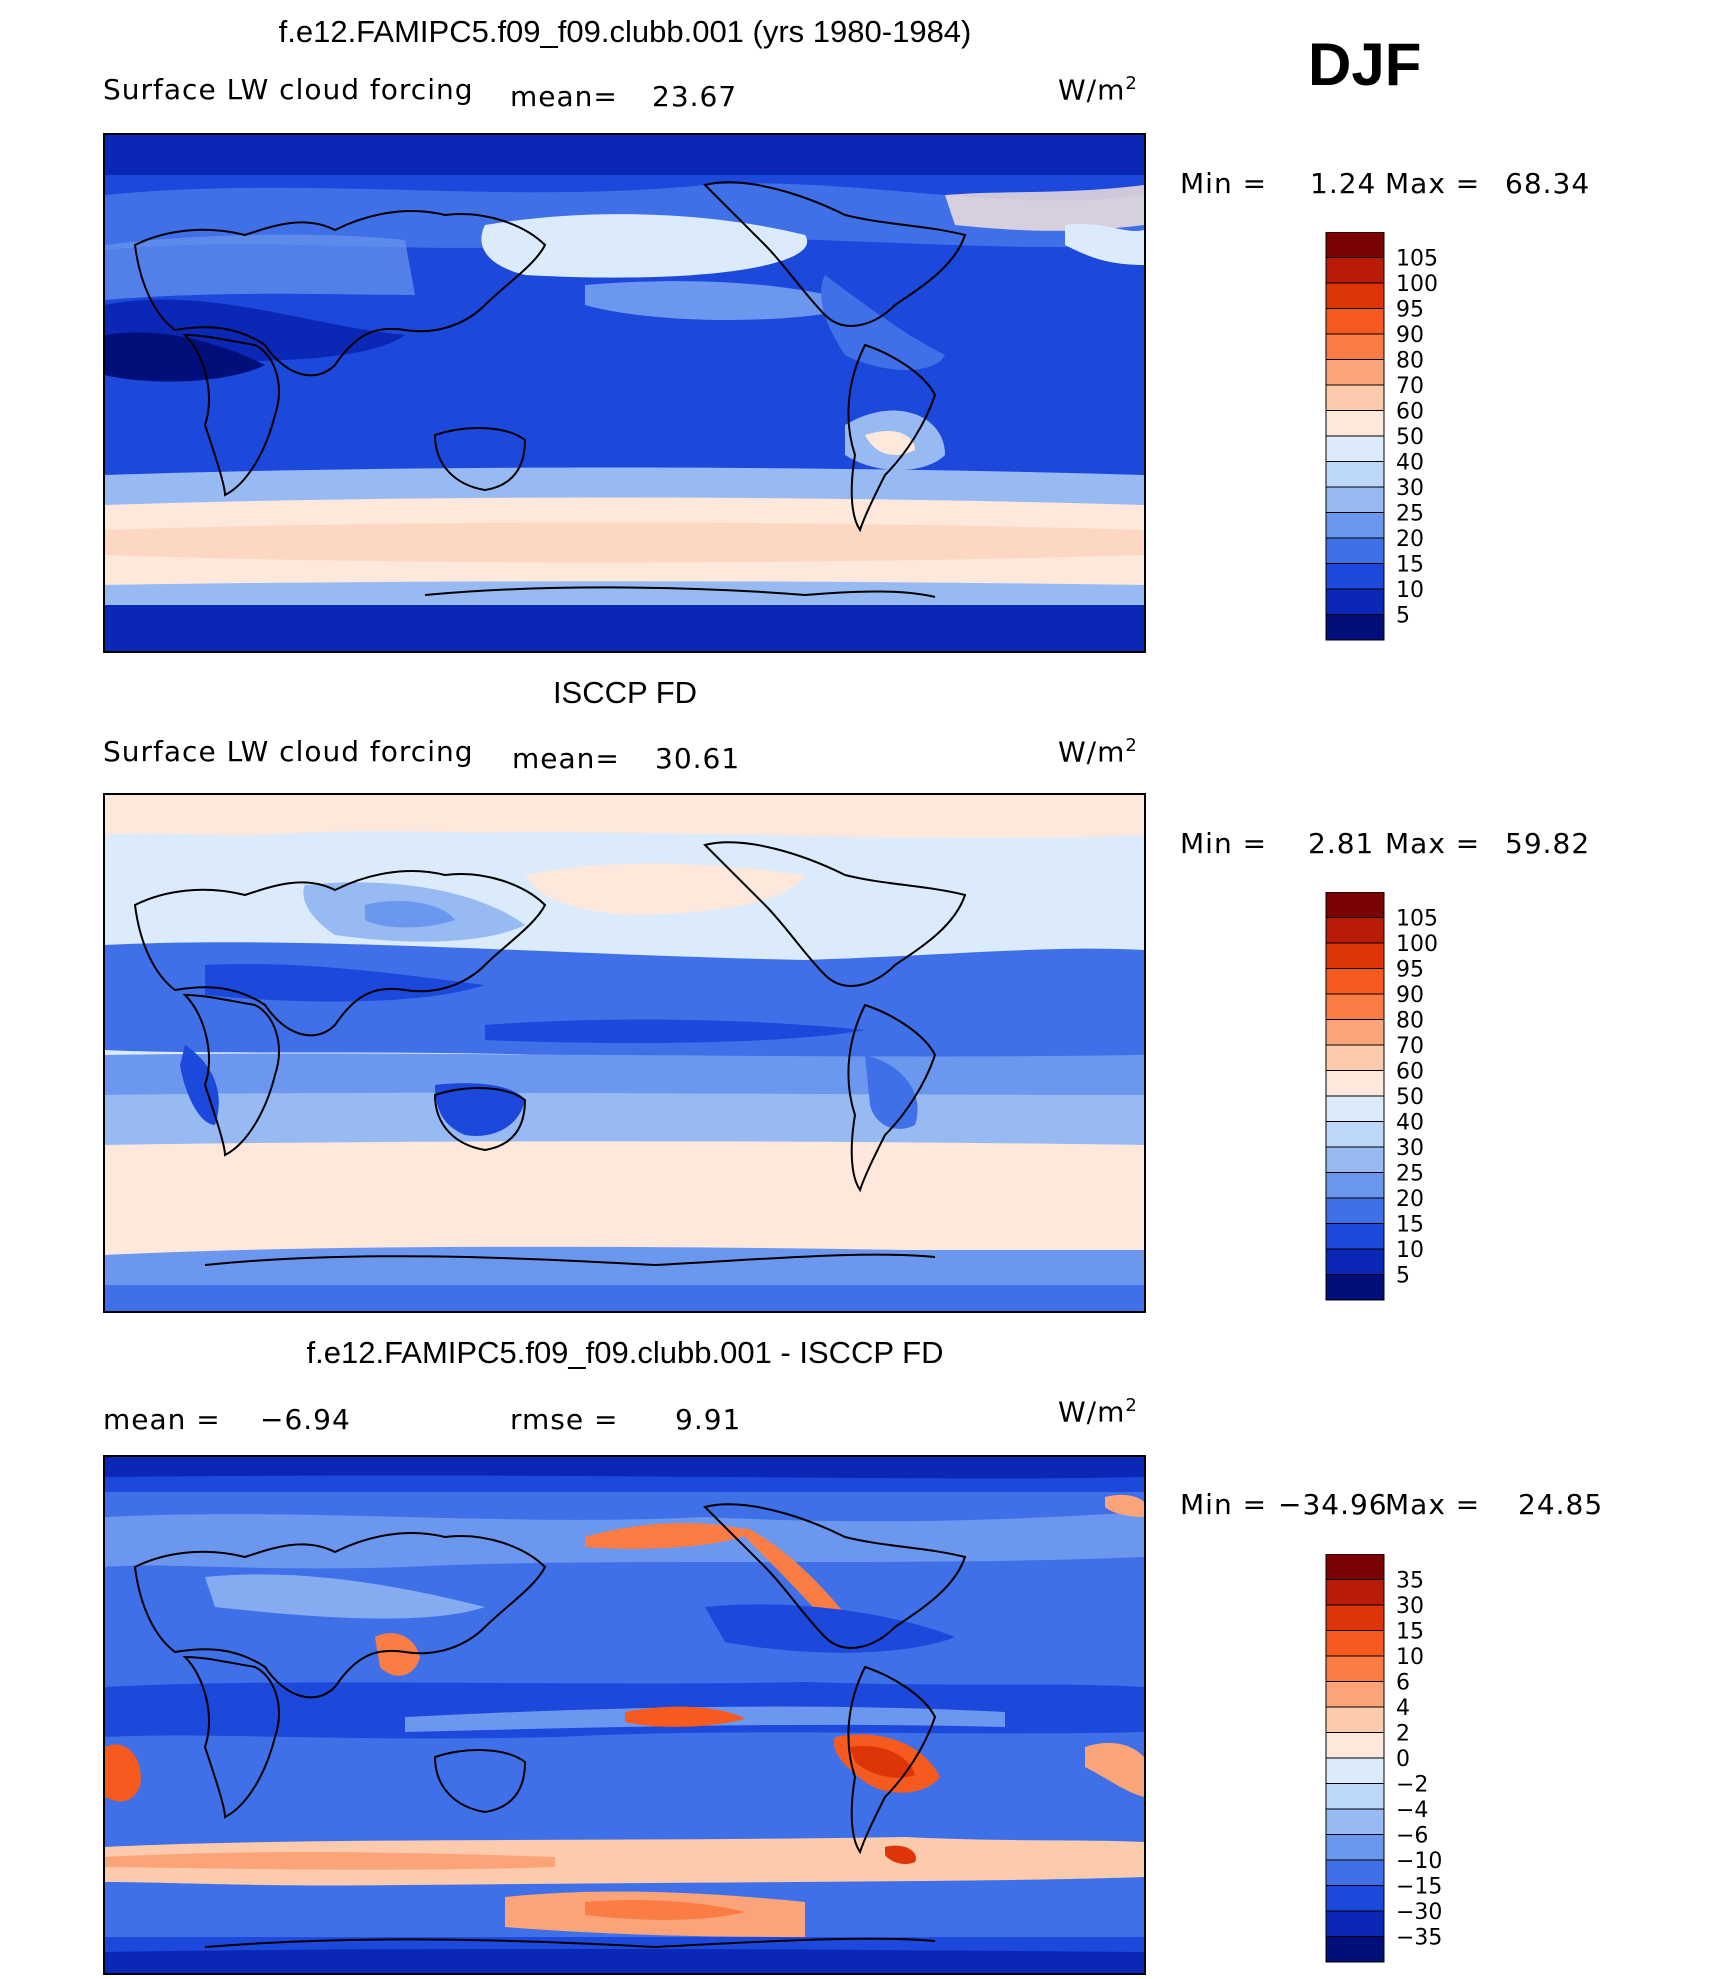 The width and height of the screenshot is (1710, 1979). Describe the element at coordinates (288, 89) in the screenshot. I see `panel-1-subtitle: Surface LW cloud forcing` at that location.